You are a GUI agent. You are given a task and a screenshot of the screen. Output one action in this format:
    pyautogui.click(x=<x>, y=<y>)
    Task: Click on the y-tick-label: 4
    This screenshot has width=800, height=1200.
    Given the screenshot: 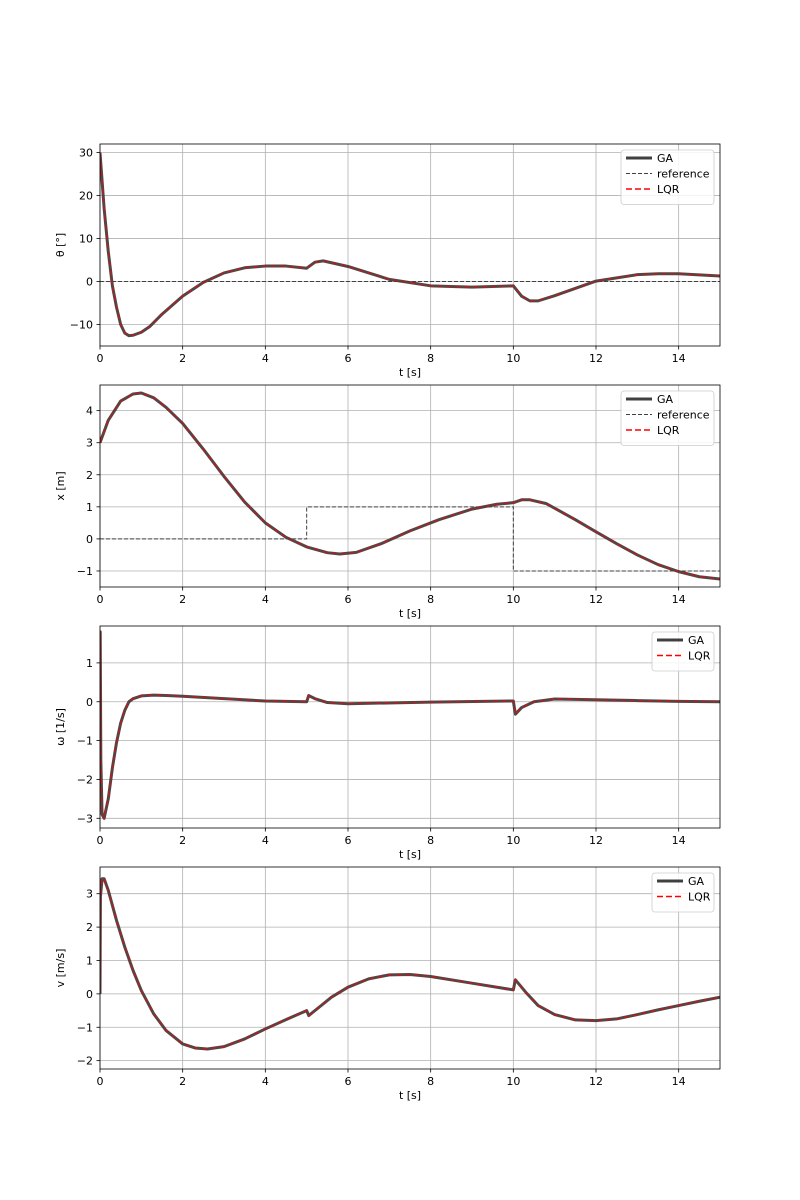 What is the action you would take?
    pyautogui.click(x=89, y=411)
    